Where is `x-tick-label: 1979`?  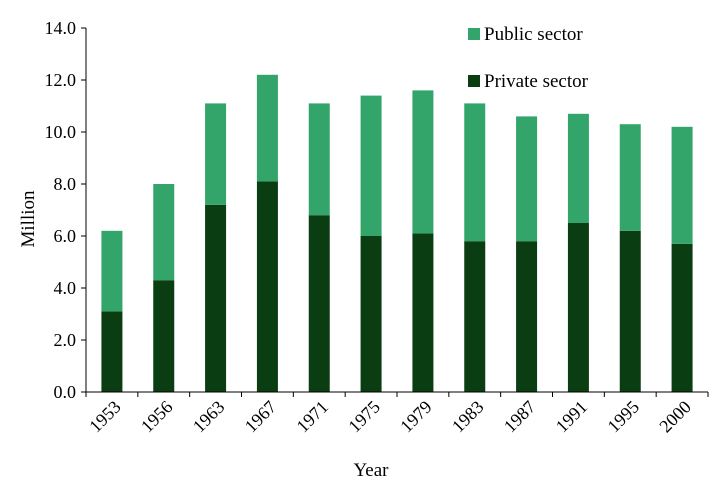 x-tick-label: 1979 is located at coordinates (416, 417).